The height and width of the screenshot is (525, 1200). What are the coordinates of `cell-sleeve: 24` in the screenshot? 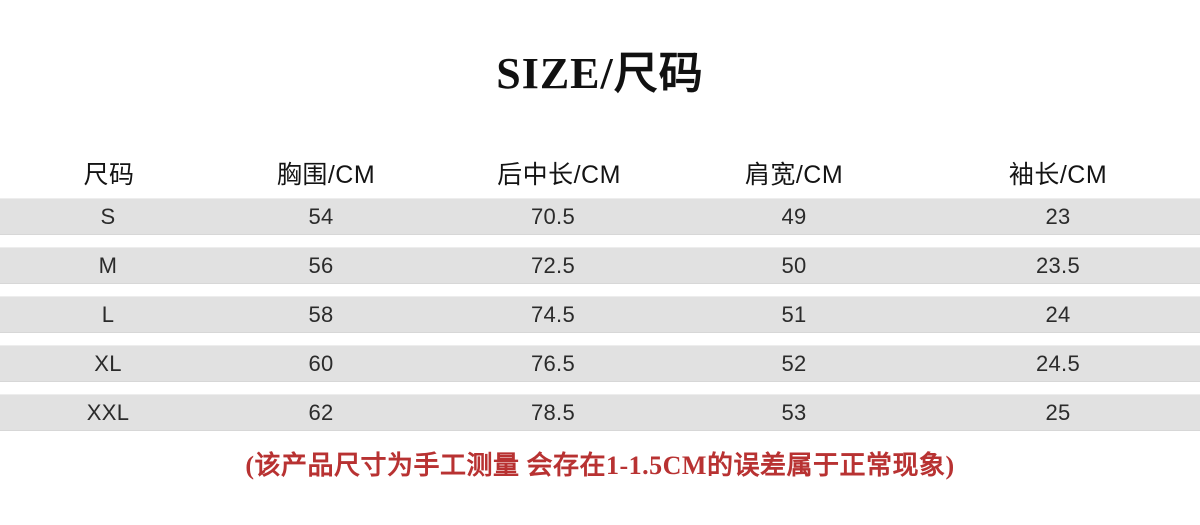 It's located at (1058, 314).